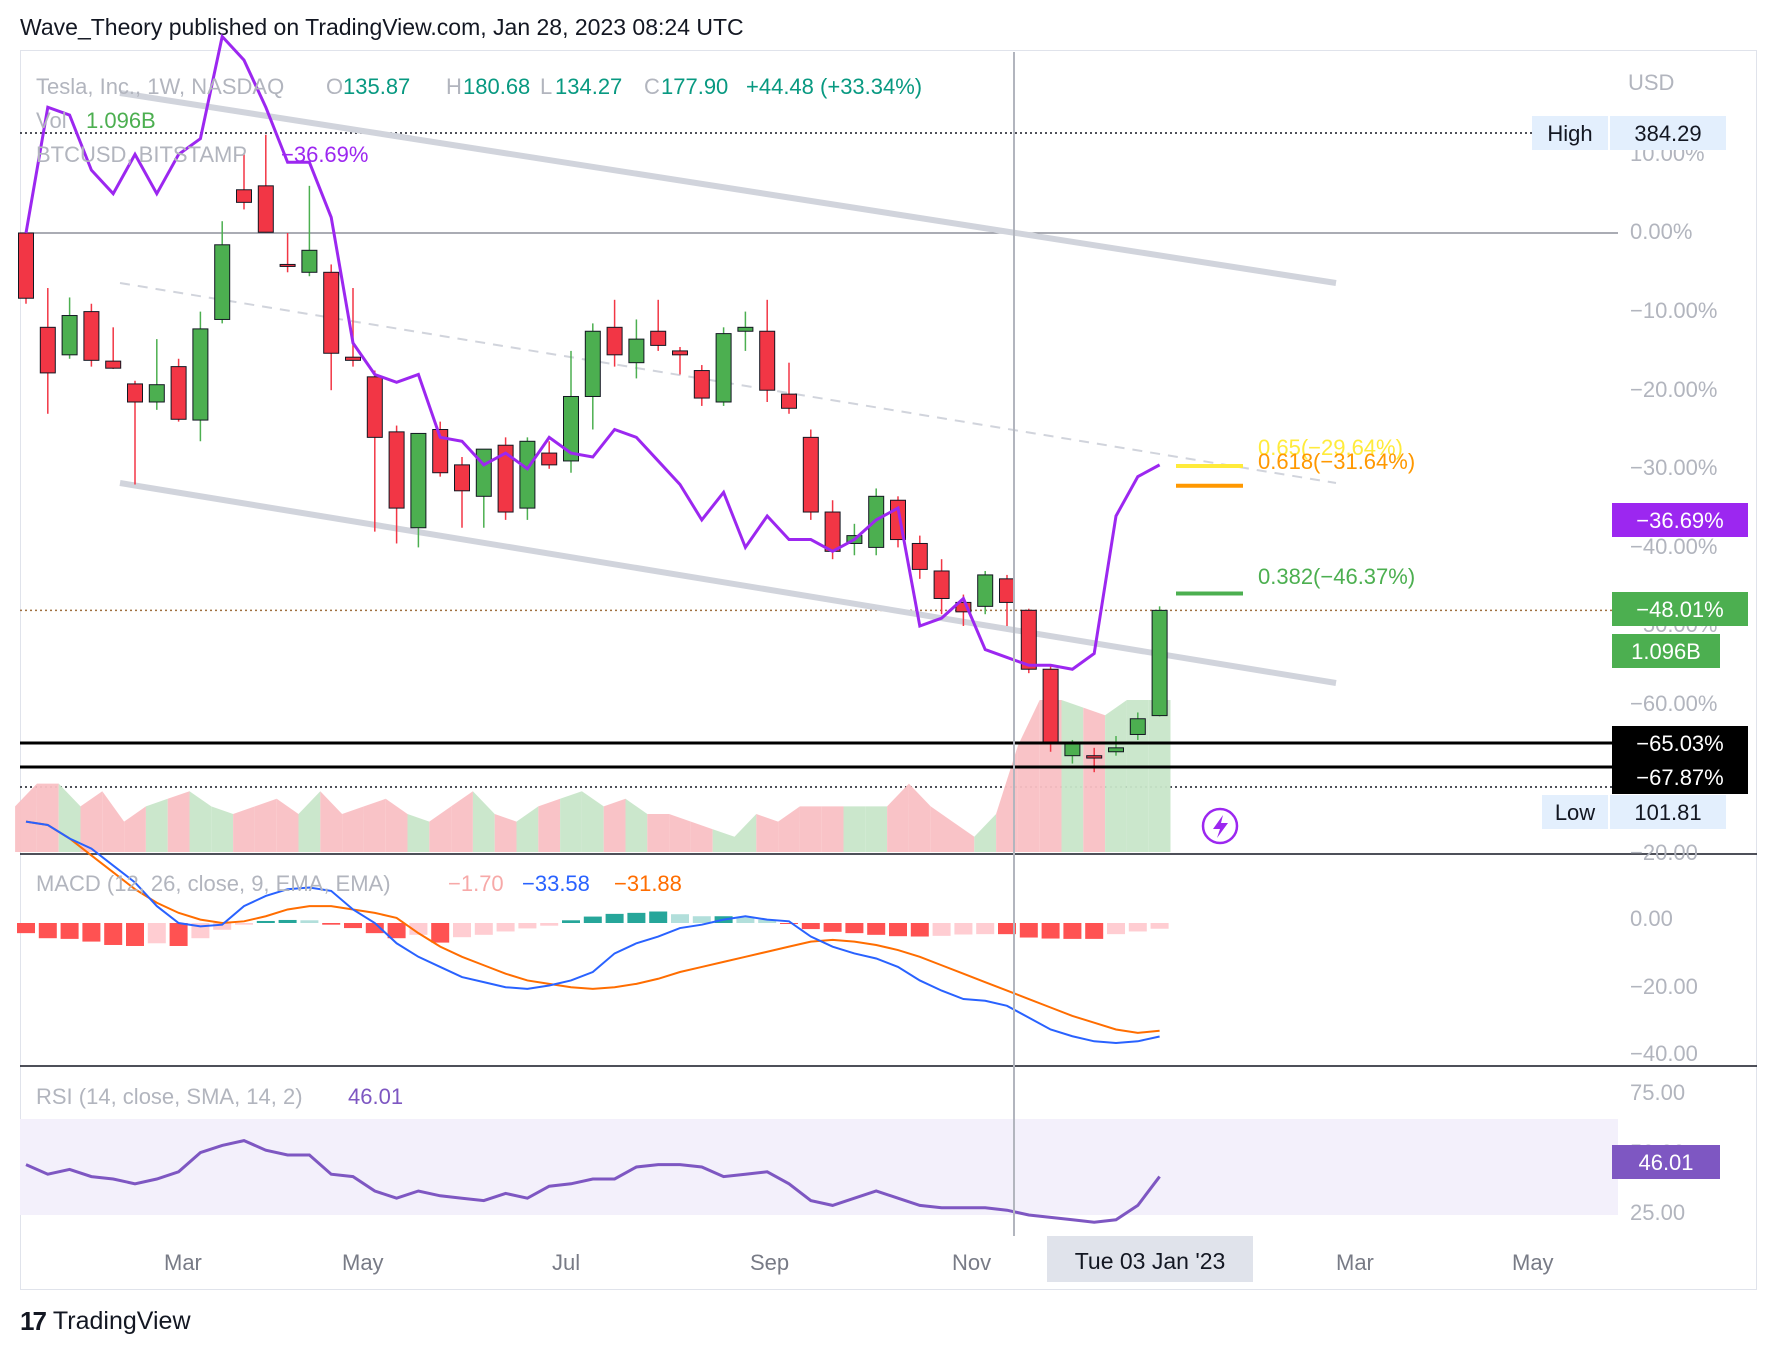 This screenshot has width=1772, height=1354. I want to click on low-label: Low, so click(1575, 812).